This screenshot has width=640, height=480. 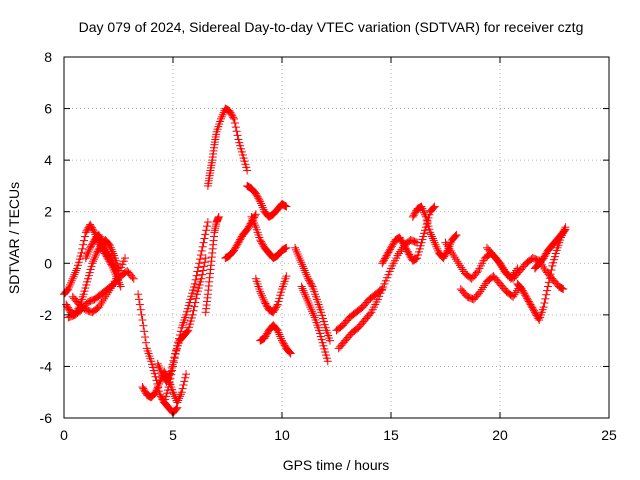 What do you see at coordinates (314, 324) in the screenshot?
I see `series-arc-r` at bounding box center [314, 324].